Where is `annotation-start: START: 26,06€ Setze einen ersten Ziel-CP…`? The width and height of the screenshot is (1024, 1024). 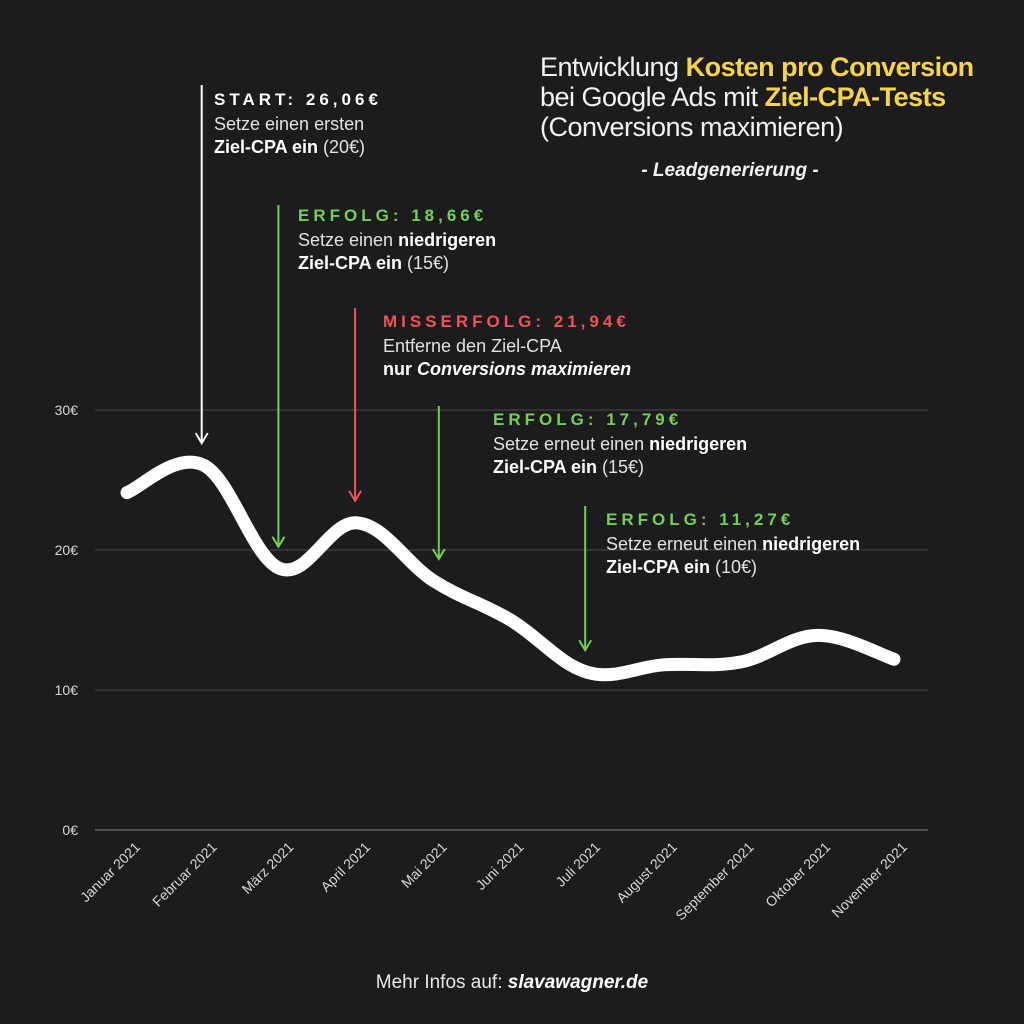
annotation-start: START: 26,06€ Setze einen ersten Ziel-CP… is located at coordinates (298, 123).